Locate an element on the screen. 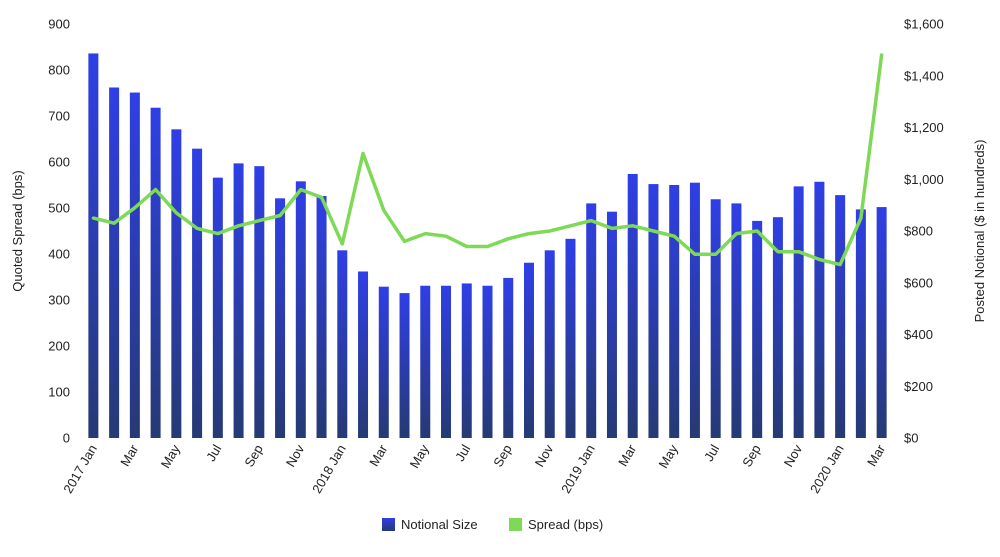  right-tick-label: $400 is located at coordinates (918, 334).